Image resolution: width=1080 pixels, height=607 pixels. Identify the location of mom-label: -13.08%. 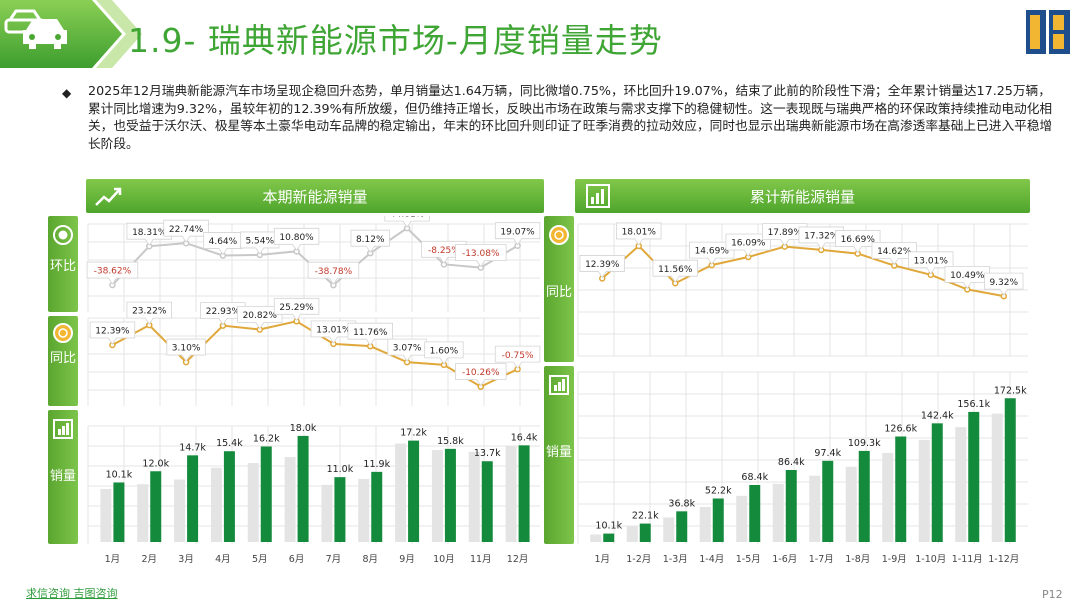
(481, 256).